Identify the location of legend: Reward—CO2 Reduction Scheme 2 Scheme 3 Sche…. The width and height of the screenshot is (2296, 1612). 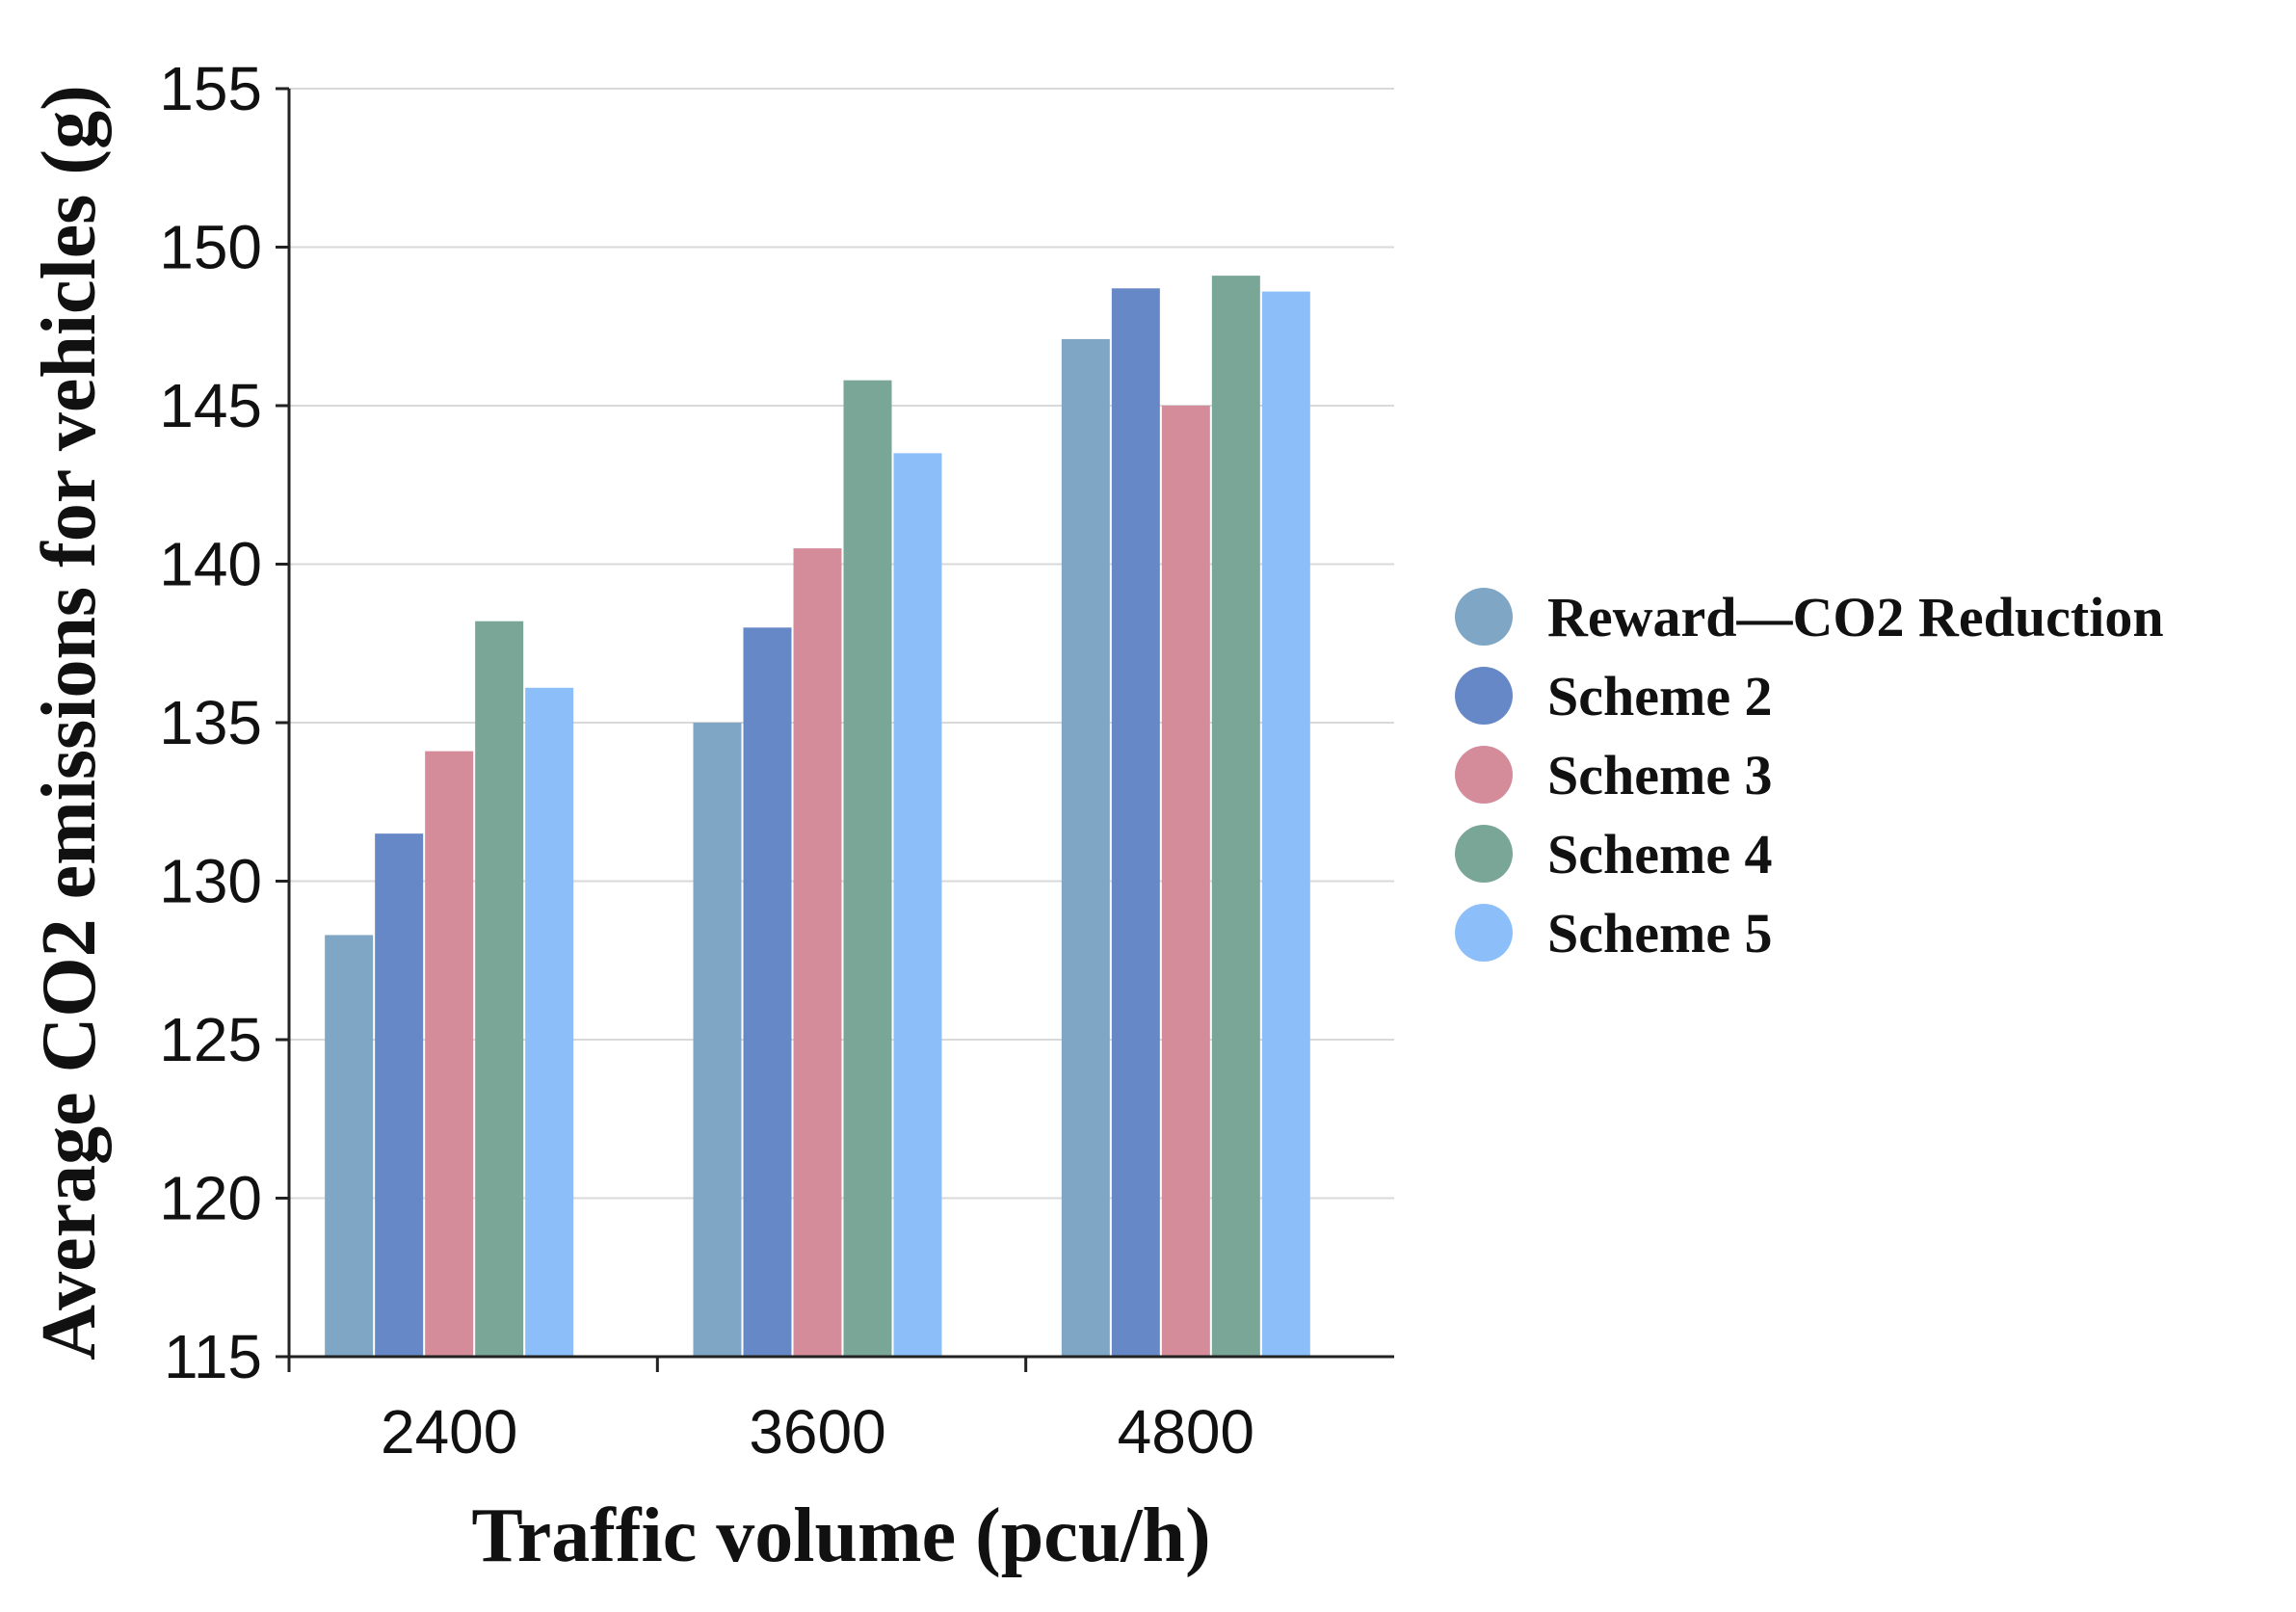
(1810, 775).